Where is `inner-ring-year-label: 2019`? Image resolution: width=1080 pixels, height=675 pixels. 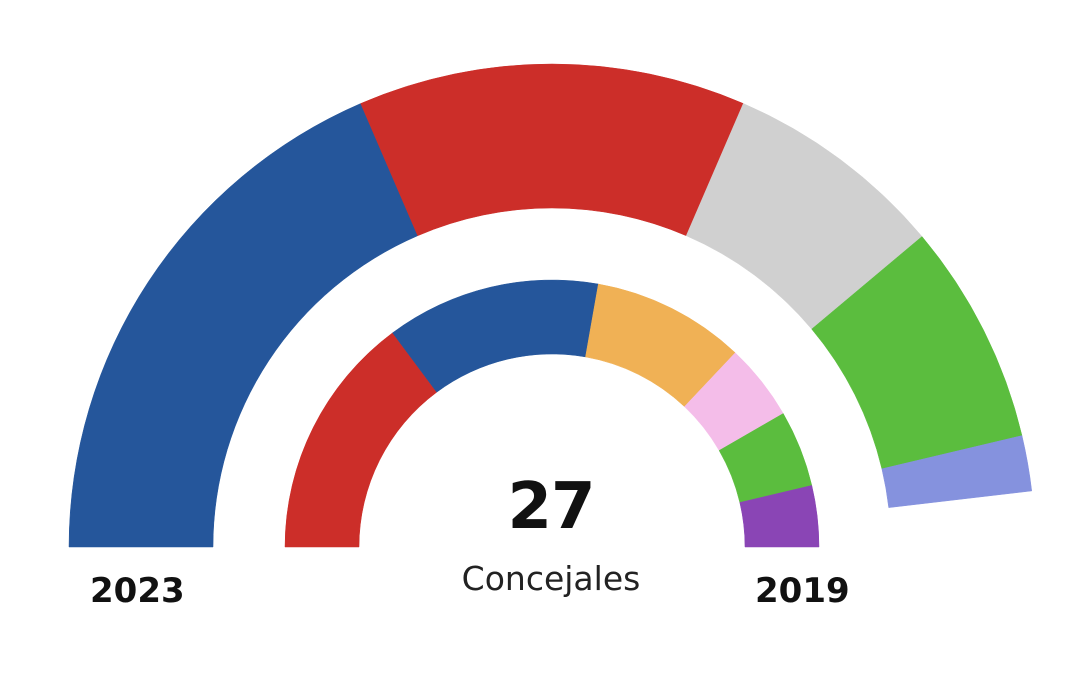 inner-ring-year-label: 2019 is located at coordinates (802, 591).